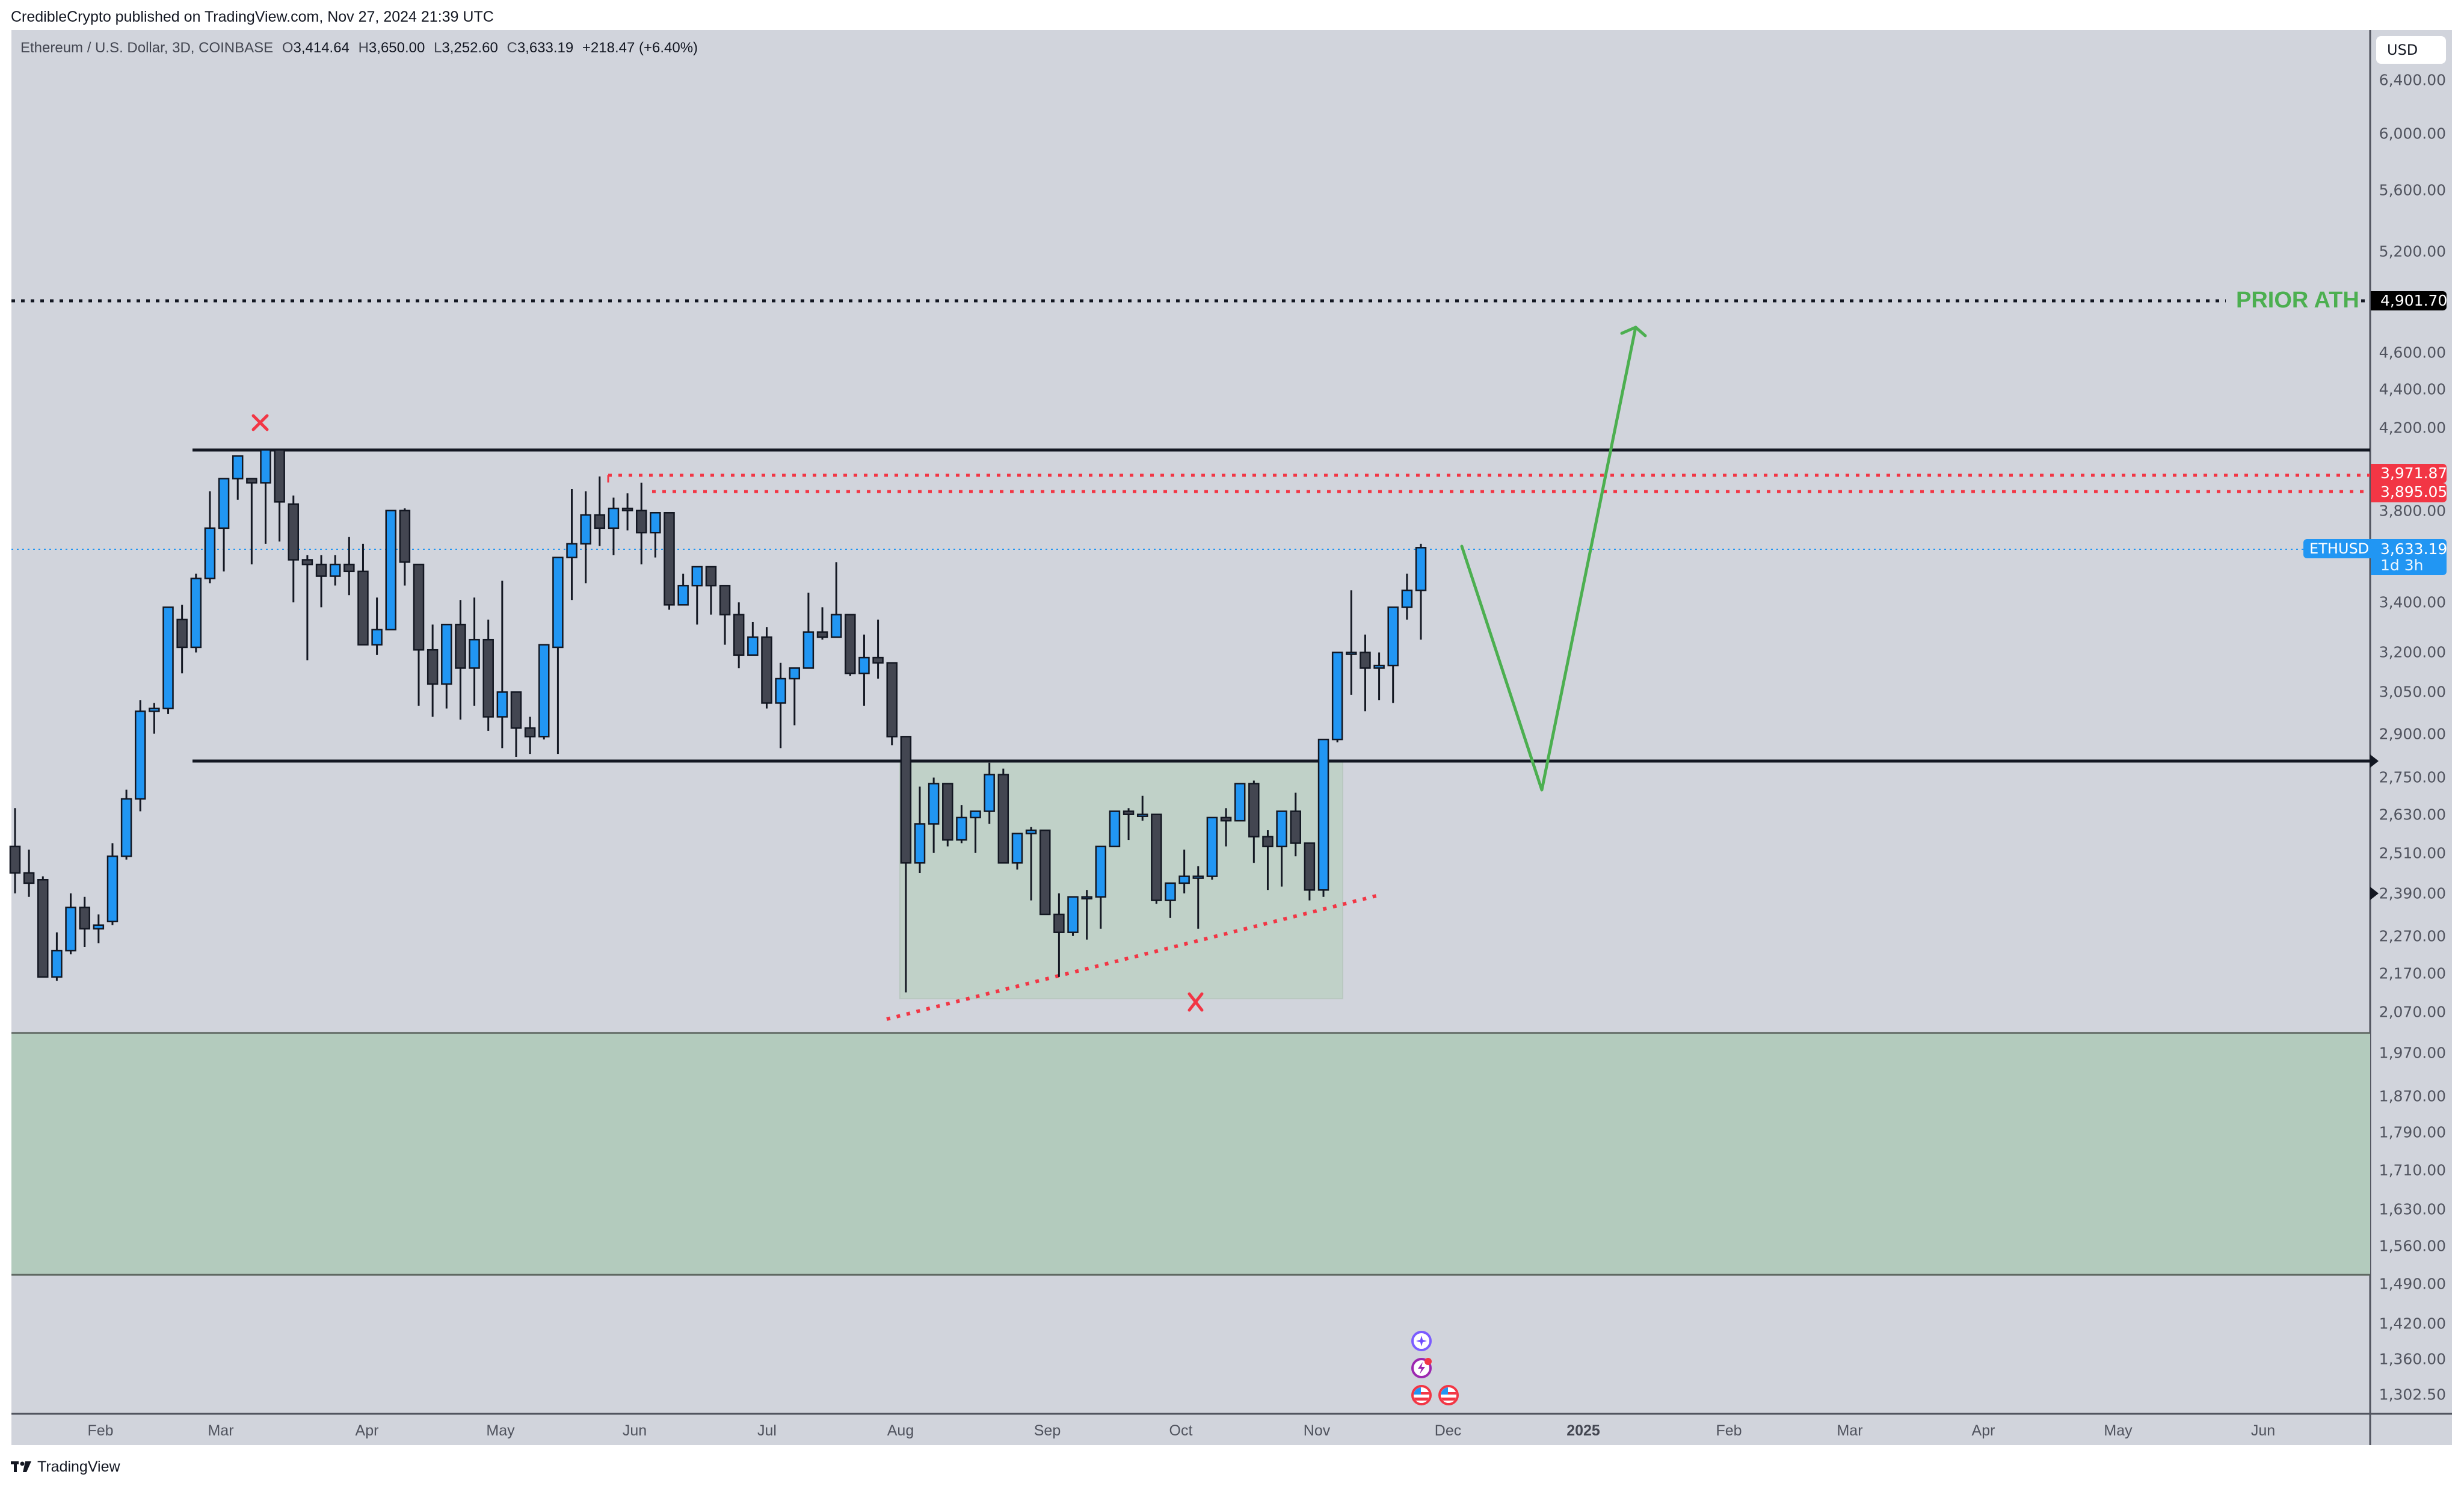 The width and height of the screenshot is (2464, 1486). What do you see at coordinates (1134, 957) in the screenshot?
I see `rising-trendline` at bounding box center [1134, 957].